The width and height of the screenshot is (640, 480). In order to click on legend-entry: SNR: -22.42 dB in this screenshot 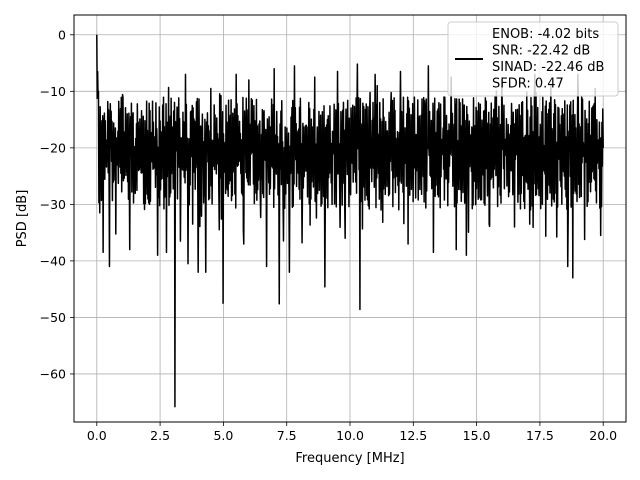, I will do `click(541, 51)`.